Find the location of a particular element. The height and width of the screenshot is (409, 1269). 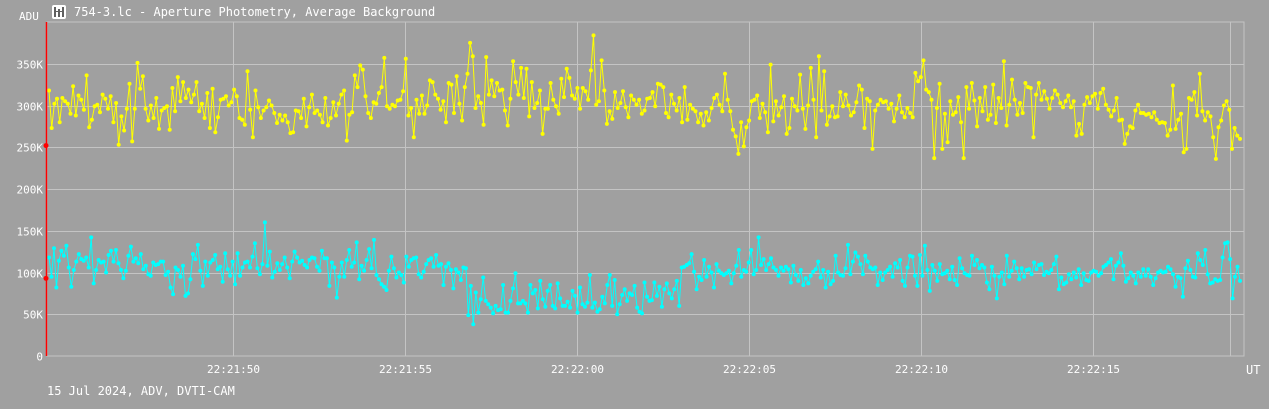

start-marker is located at coordinates (46, 189).